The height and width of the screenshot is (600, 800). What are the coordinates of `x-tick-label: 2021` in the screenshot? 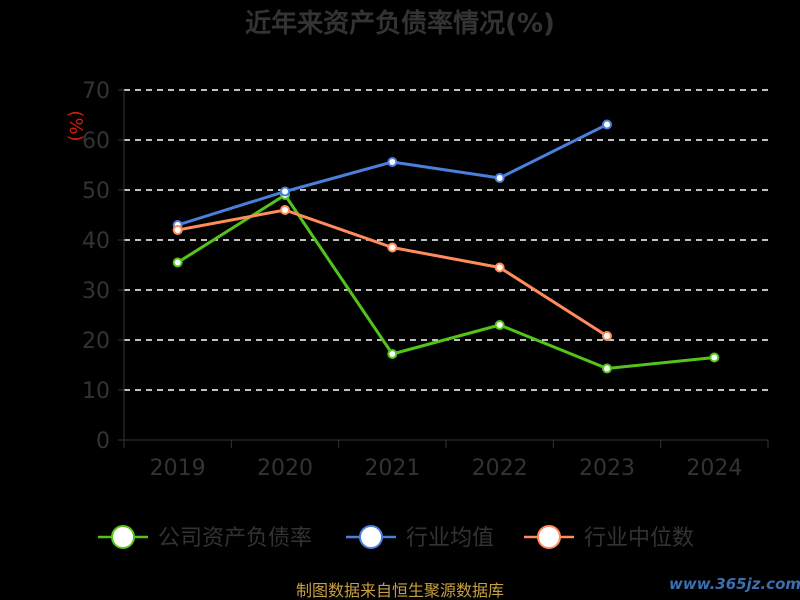 It's located at (392, 468).